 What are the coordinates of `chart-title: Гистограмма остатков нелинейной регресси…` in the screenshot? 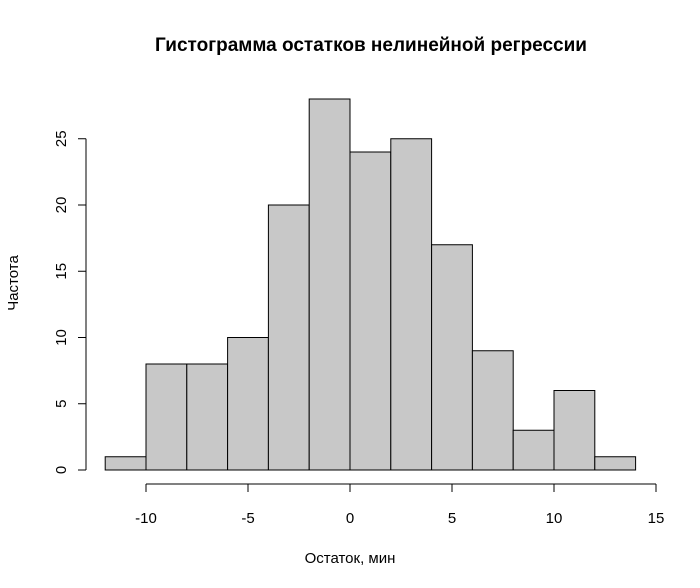 It's located at (371, 45).